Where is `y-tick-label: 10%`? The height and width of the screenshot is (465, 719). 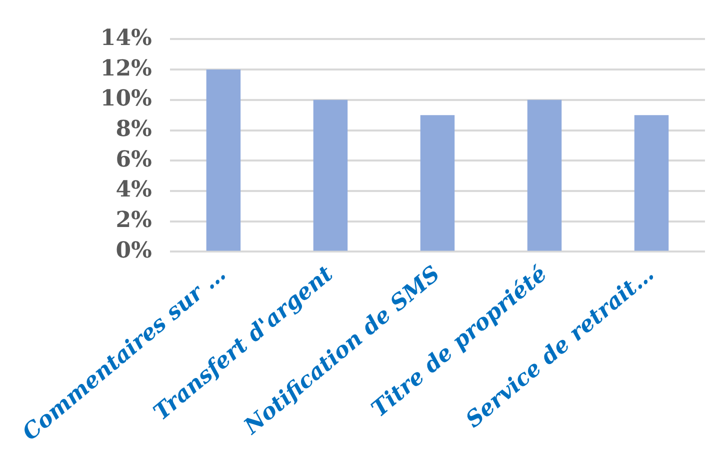
y-tick-label: 10% is located at coordinates (126, 99).